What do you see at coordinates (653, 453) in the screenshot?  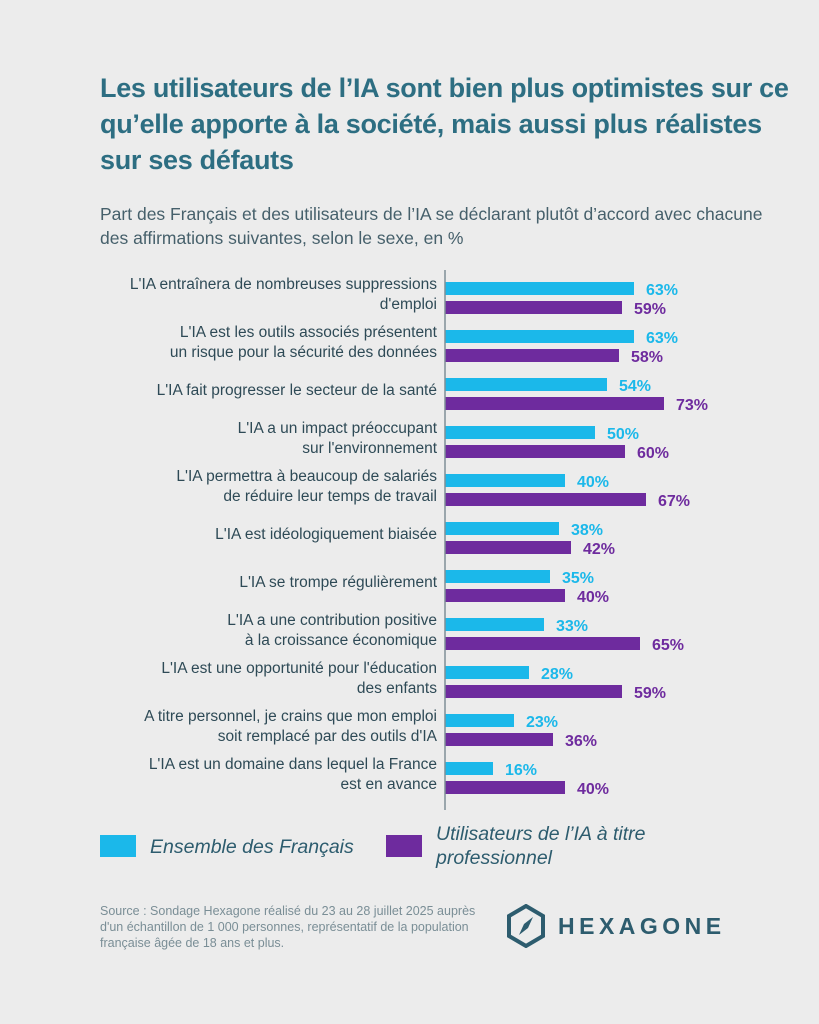 I see `data-label-utilisateurs: 60%` at bounding box center [653, 453].